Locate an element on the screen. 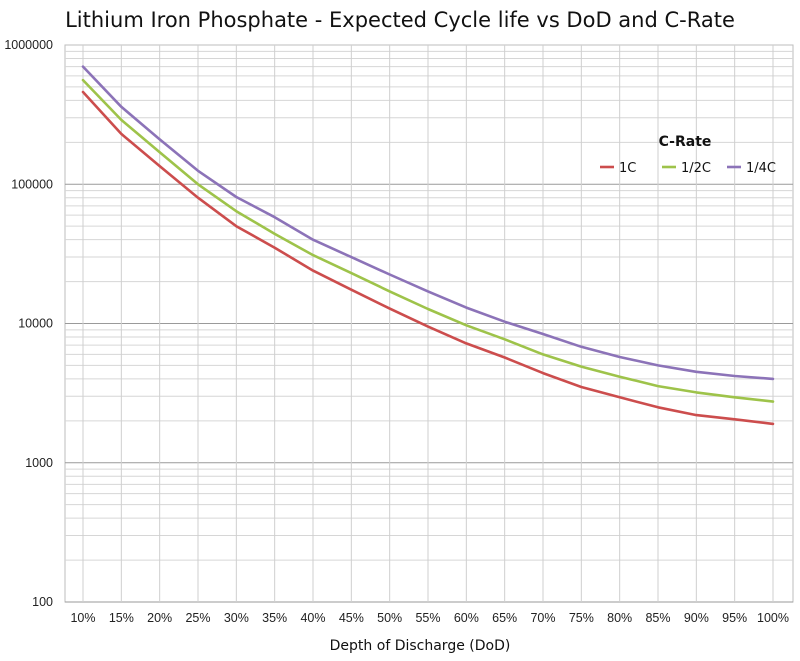 Image resolution: width=800 pixels, height=661 pixels. x-tick-label: 75% is located at coordinates (581, 618).